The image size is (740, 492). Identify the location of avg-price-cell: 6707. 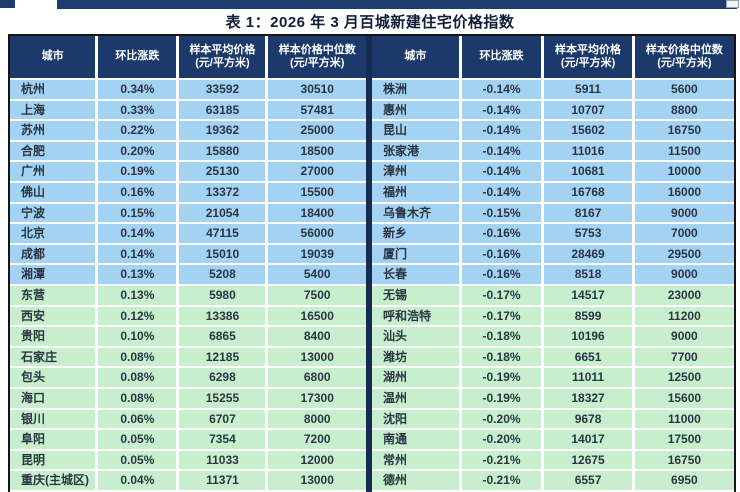
(224, 420).